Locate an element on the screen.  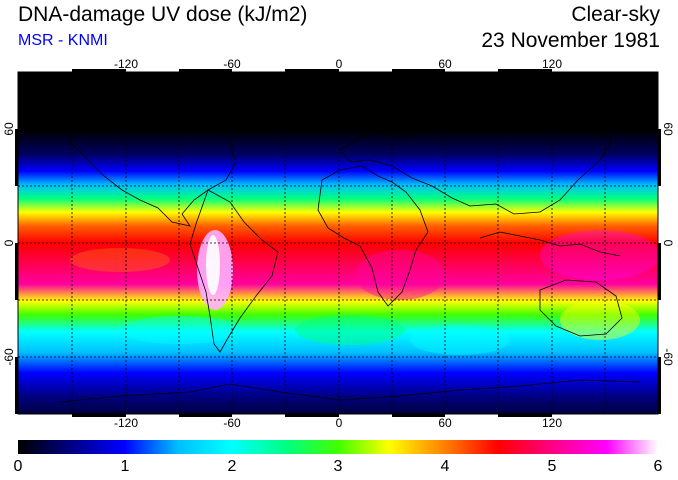
lat-label-right: 60 is located at coordinates (668, 129).